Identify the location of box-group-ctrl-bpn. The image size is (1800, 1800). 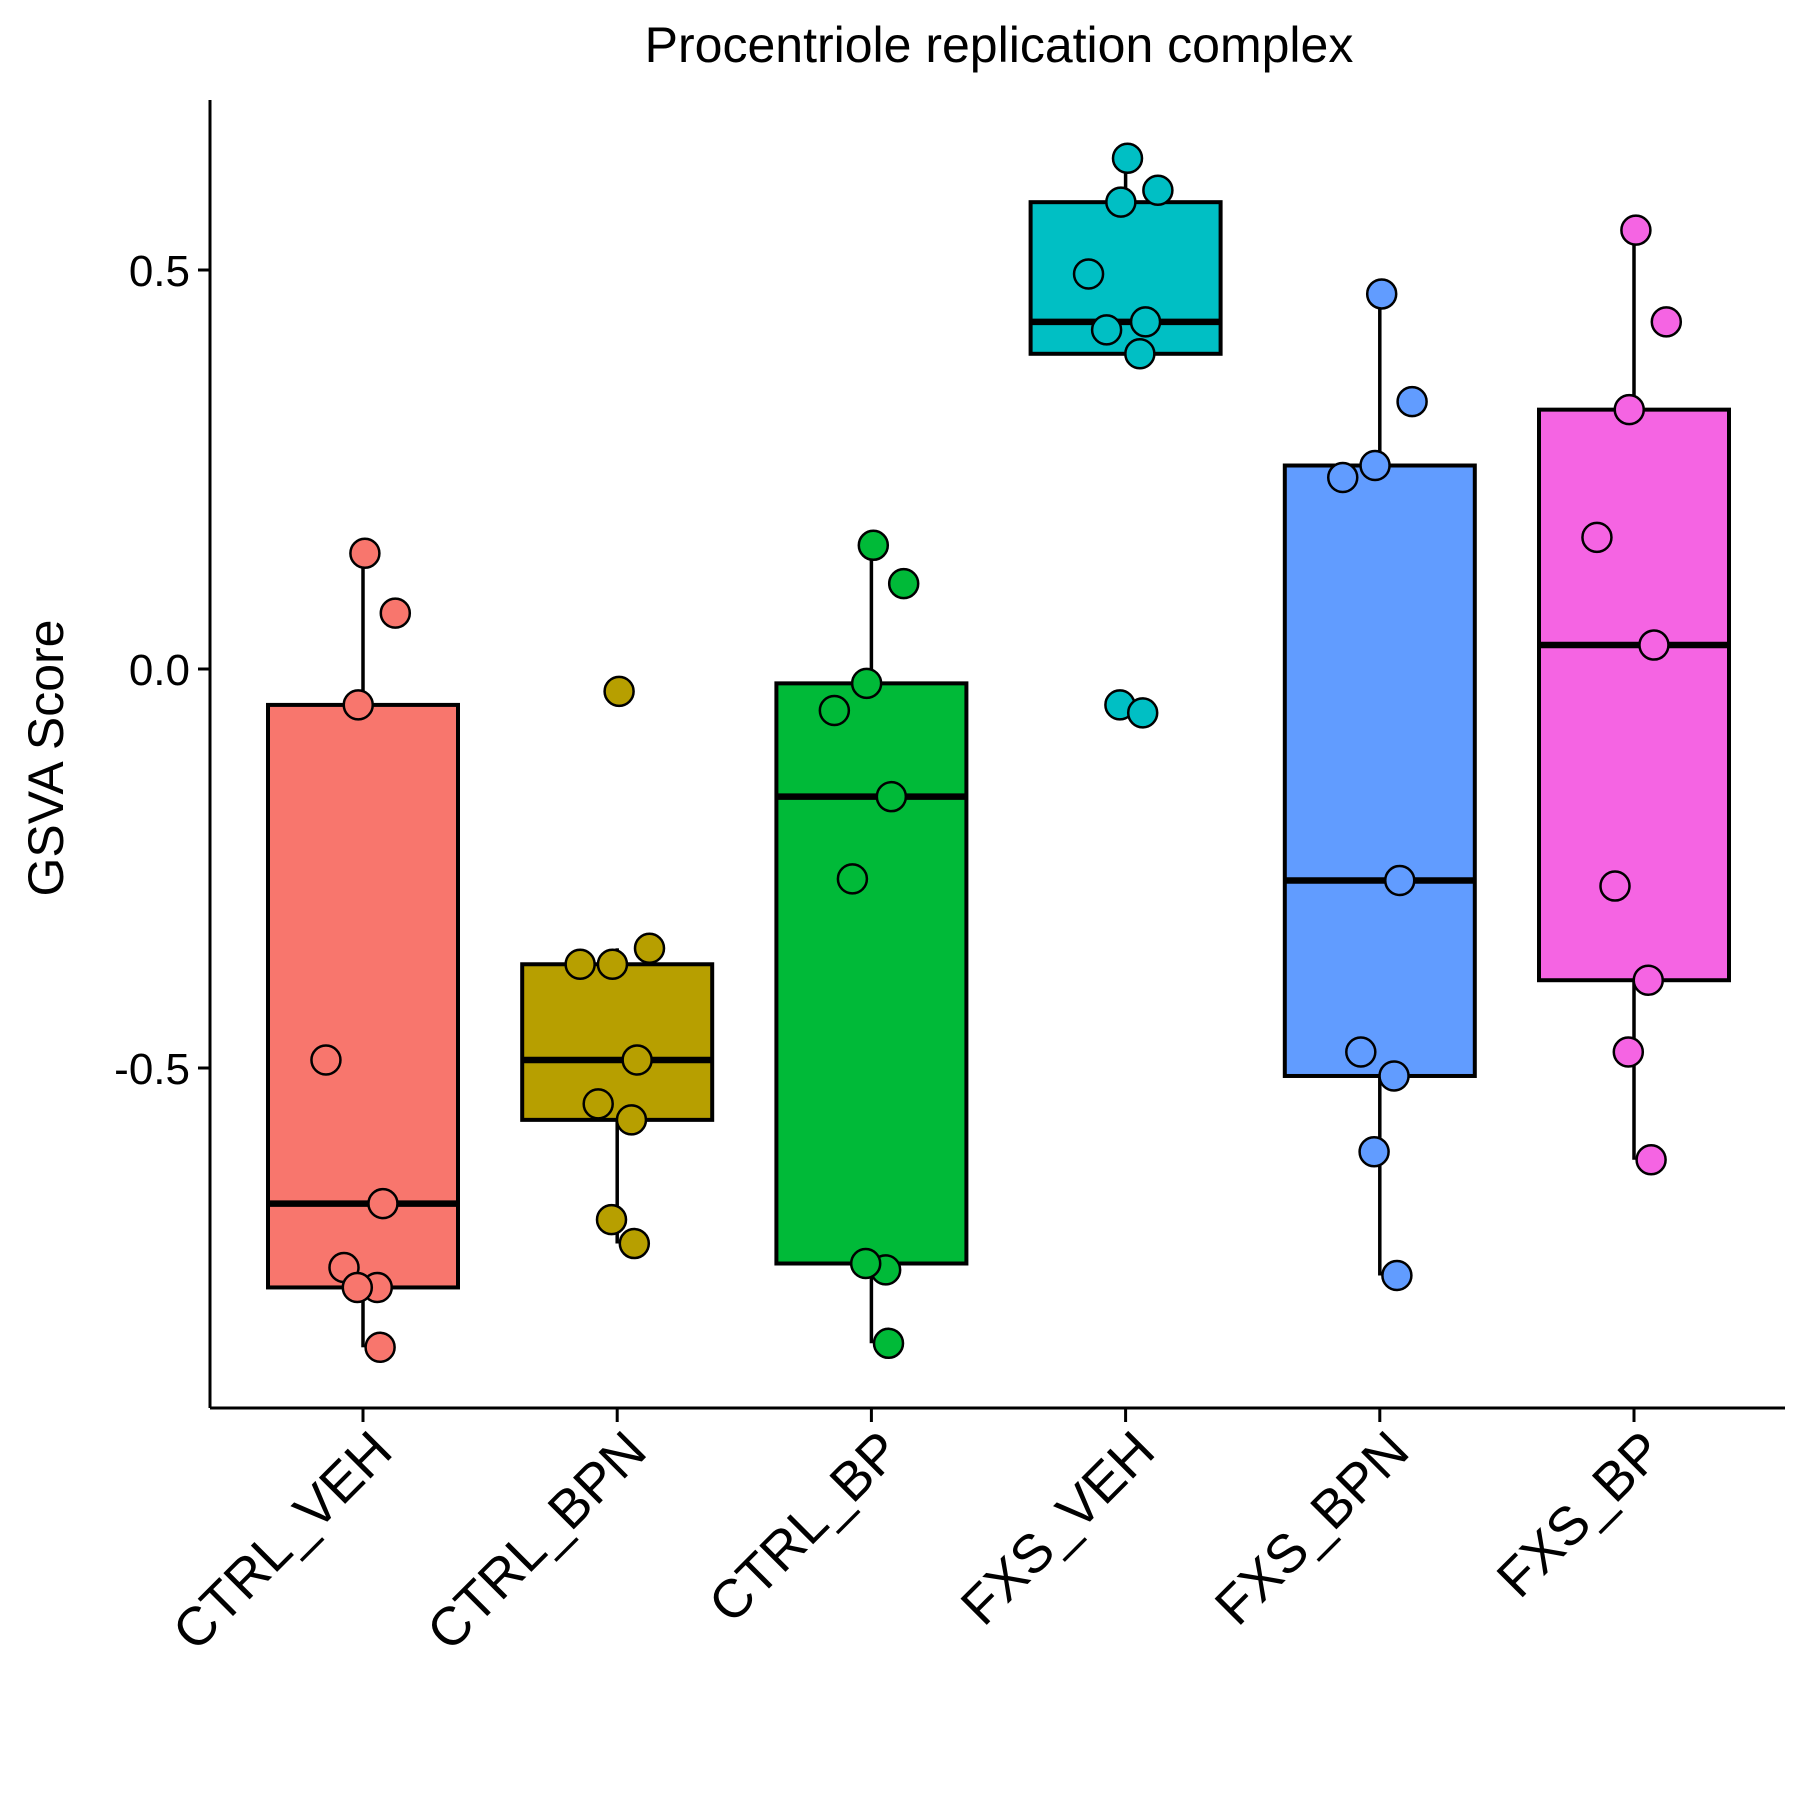
(617, 967).